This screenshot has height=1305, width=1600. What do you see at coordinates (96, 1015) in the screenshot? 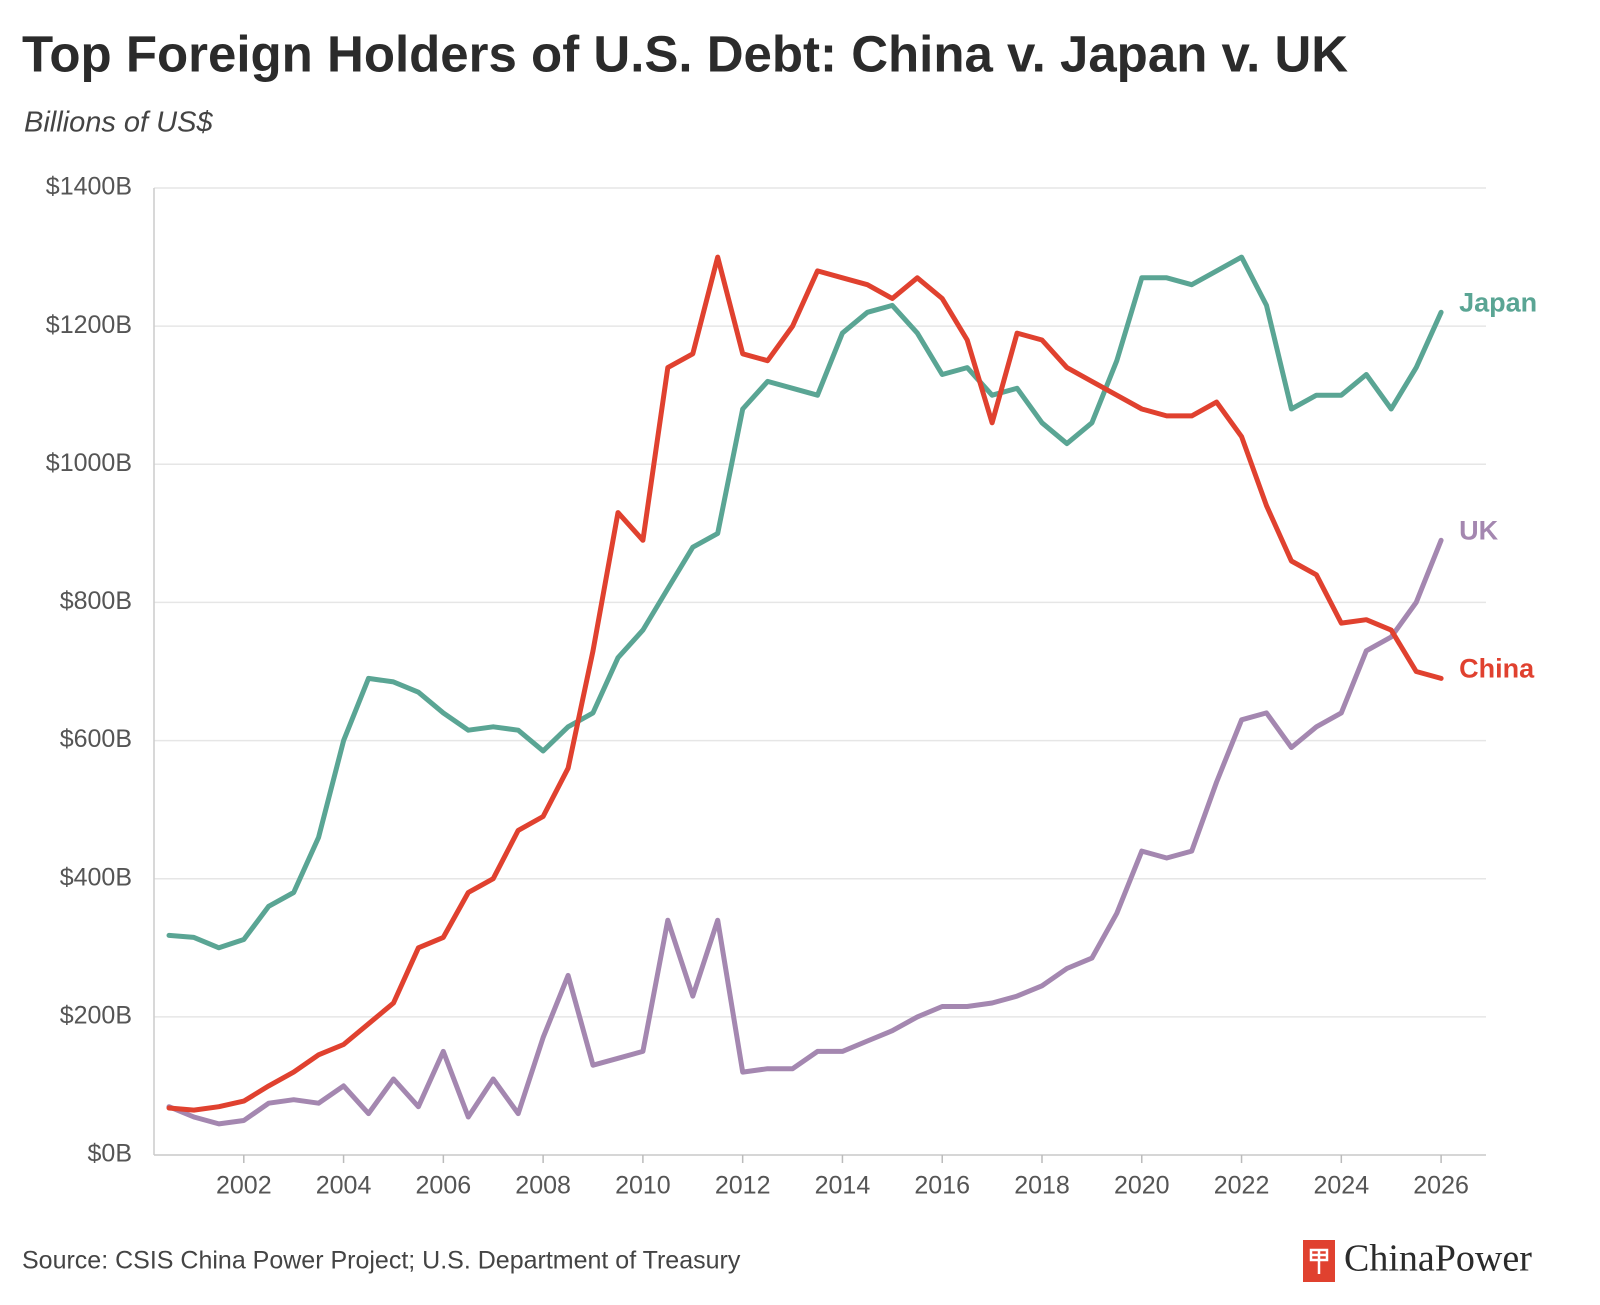
I see `y-tick-label: $200B` at bounding box center [96, 1015].